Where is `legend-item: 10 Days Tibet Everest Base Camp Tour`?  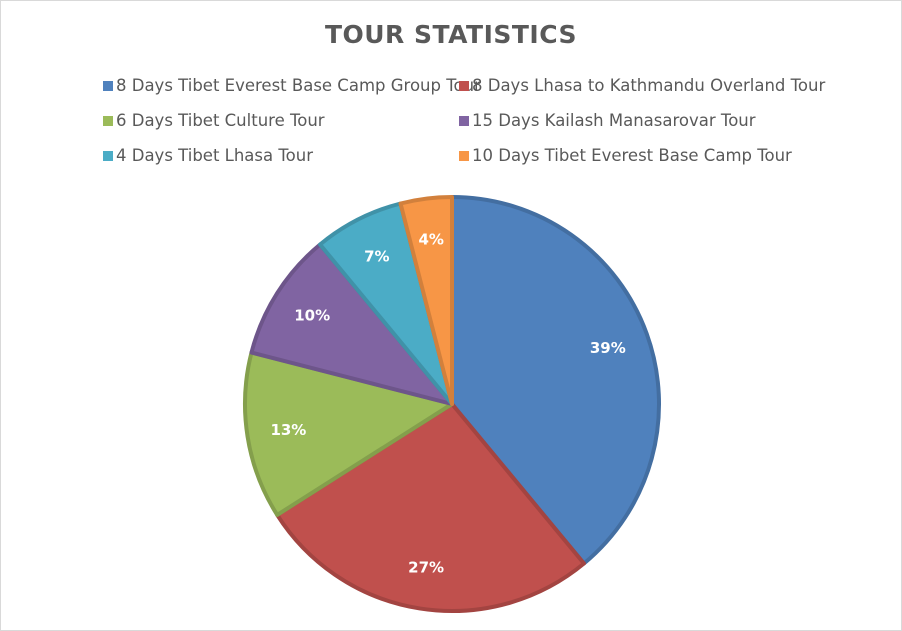
legend-item: 10 Days Tibet Everest Base Camp Tour is located at coordinates (625, 155).